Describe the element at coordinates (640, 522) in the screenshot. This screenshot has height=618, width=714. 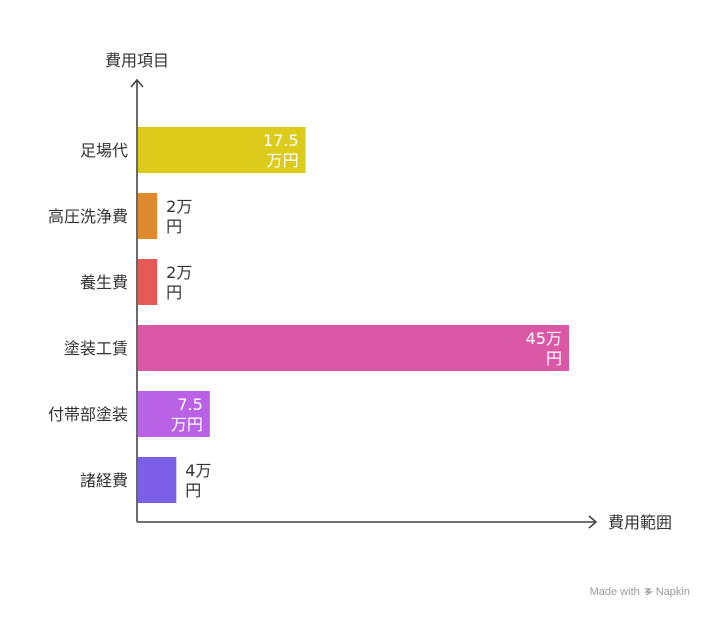
I see `x-axis-title: 費用範囲` at that location.